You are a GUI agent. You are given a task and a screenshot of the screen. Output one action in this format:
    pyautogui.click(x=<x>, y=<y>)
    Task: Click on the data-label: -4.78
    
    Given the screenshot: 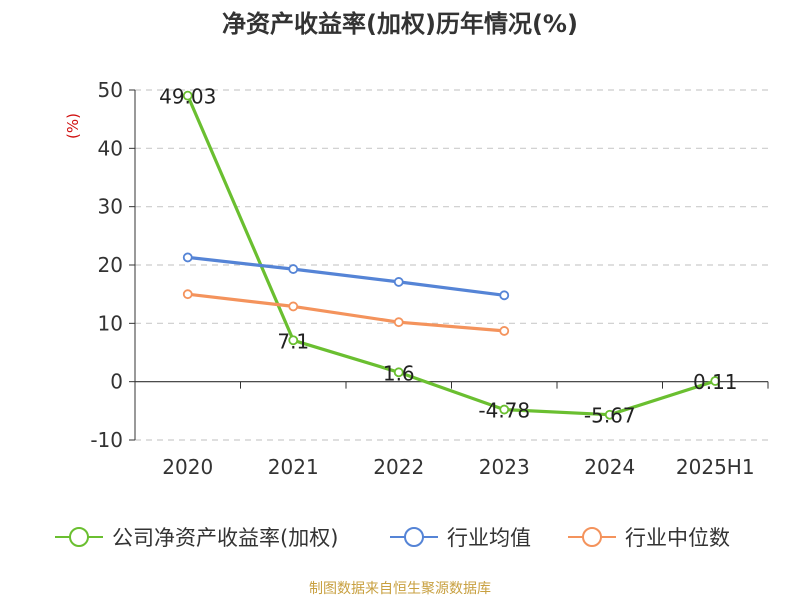 What is the action you would take?
    pyautogui.click(x=504, y=411)
    